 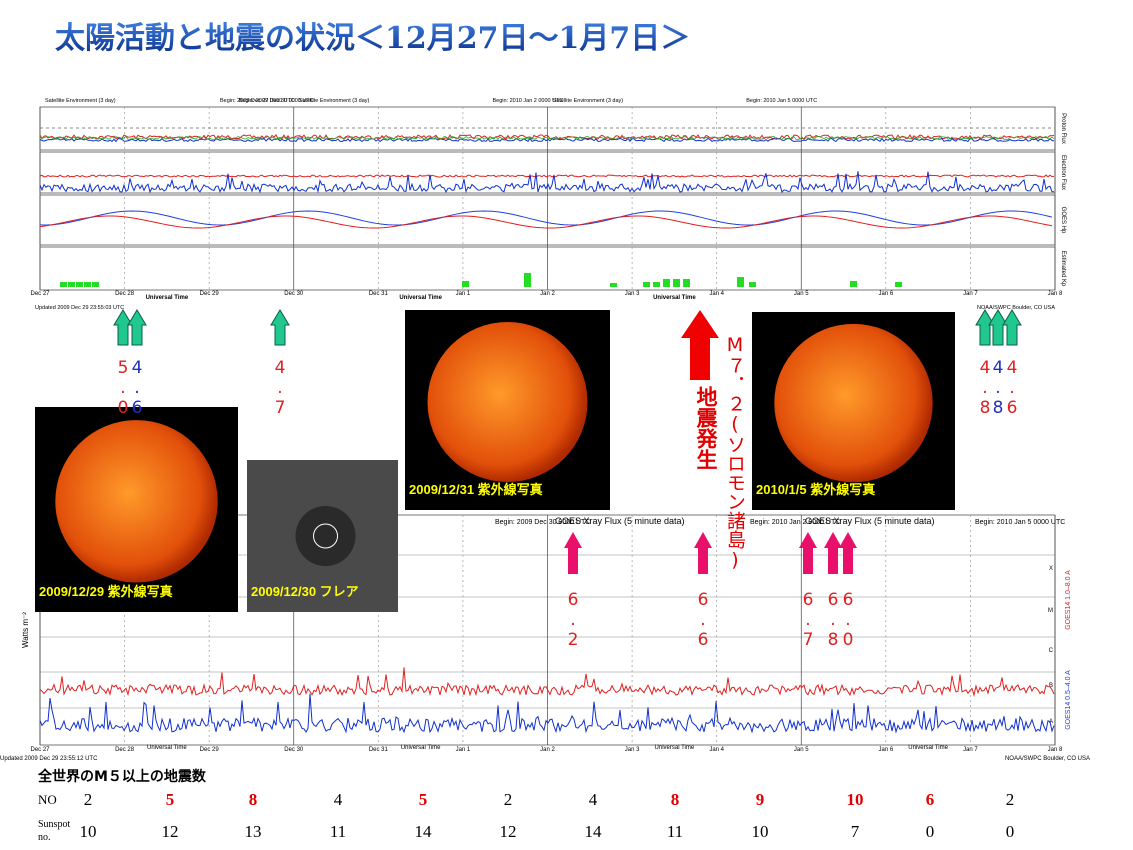 I want to click on table-cell: 14, so click(x=593, y=831).